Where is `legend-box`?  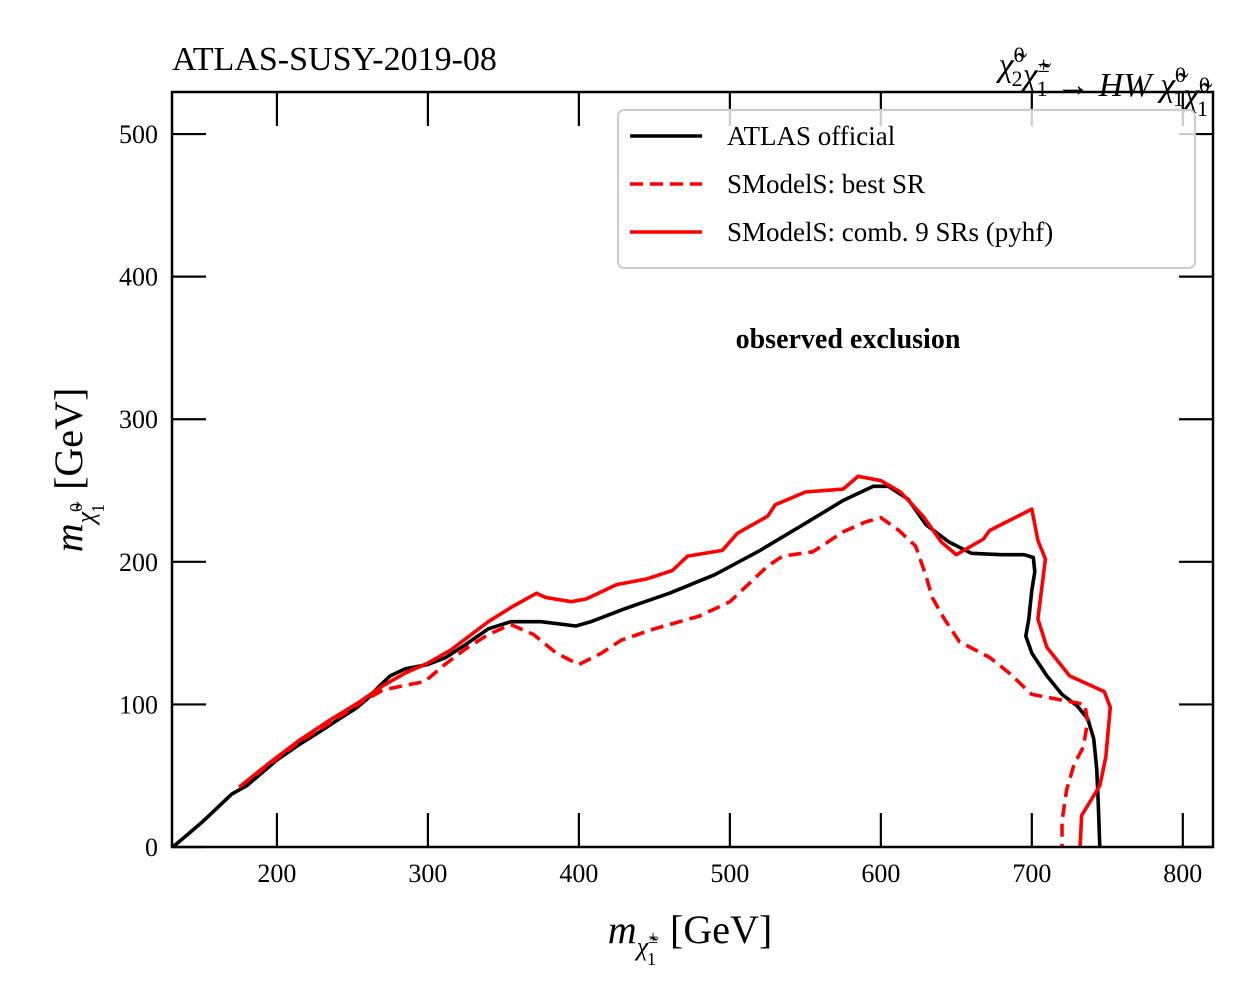 legend-box is located at coordinates (906, 189).